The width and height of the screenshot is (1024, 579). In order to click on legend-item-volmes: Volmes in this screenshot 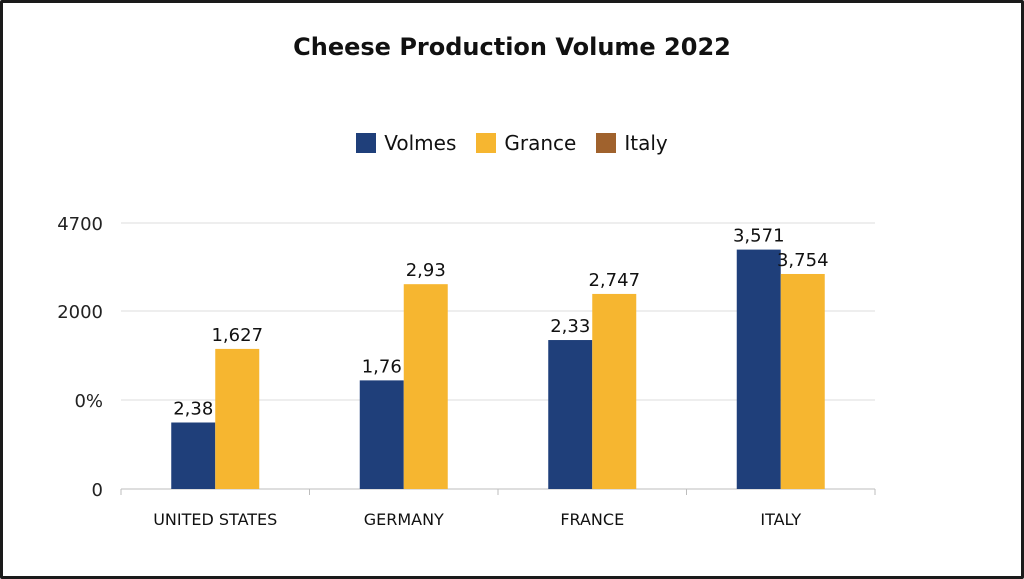, I will do `click(406, 143)`.